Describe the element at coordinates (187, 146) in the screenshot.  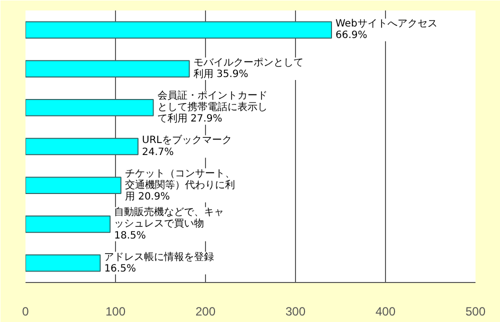
I see `data-label: URLをブックマーク 24.7%` at that location.